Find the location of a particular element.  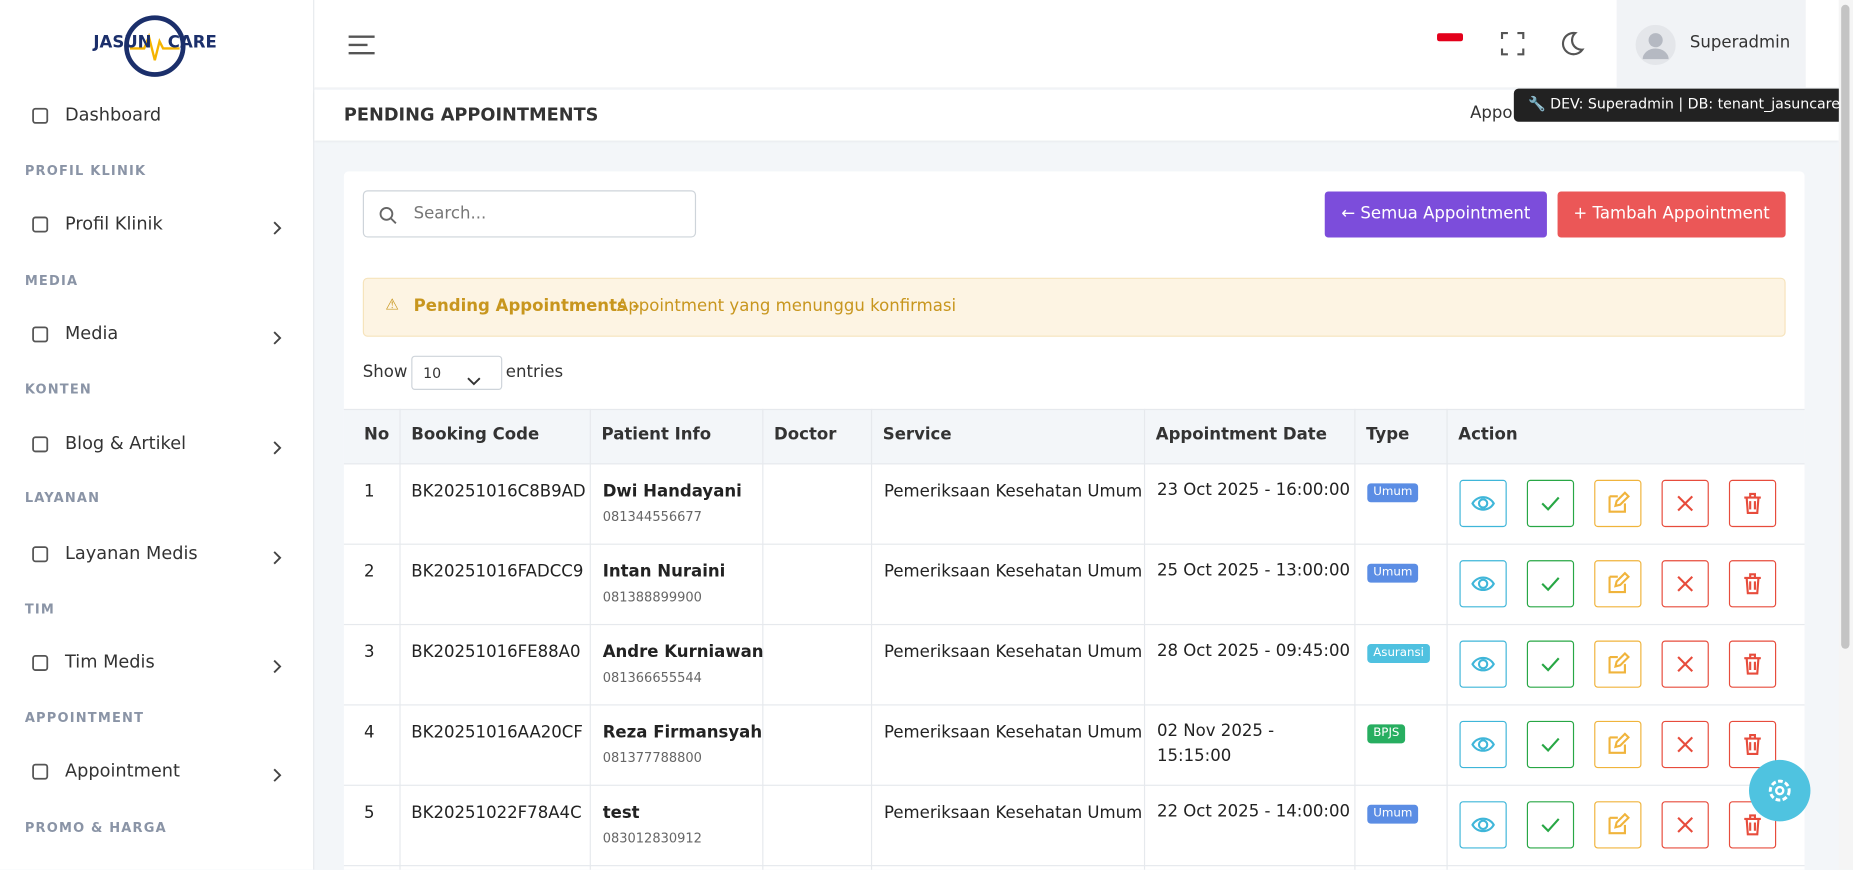

appointment-date: 25 Oct 2025 - 13:00:00 is located at coordinates (1253, 571).